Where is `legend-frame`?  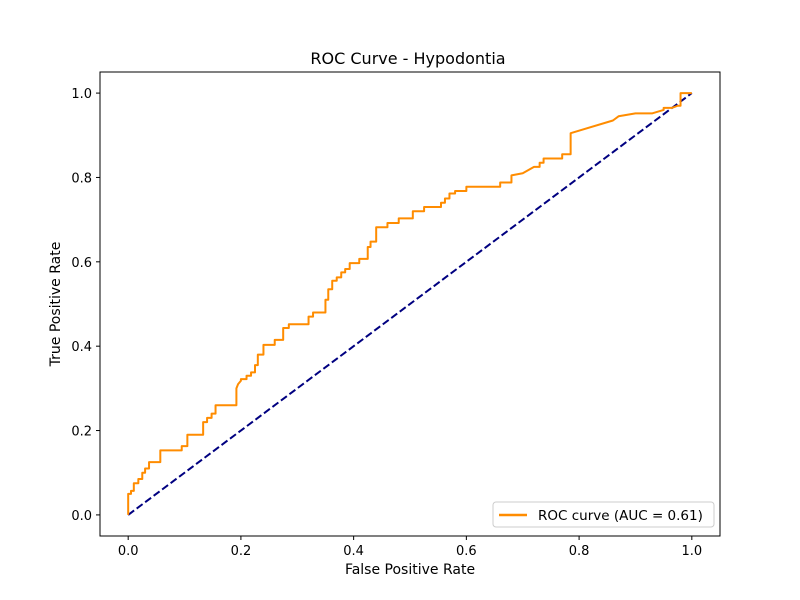
legend-frame is located at coordinates (603, 514).